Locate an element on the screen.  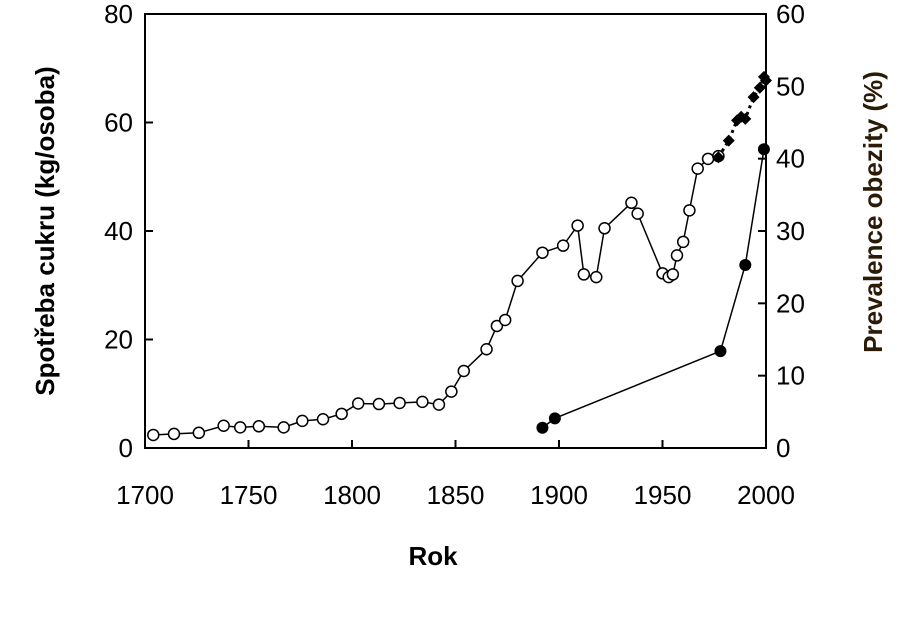
y2-tick-label: 40 is located at coordinates (790, 159).